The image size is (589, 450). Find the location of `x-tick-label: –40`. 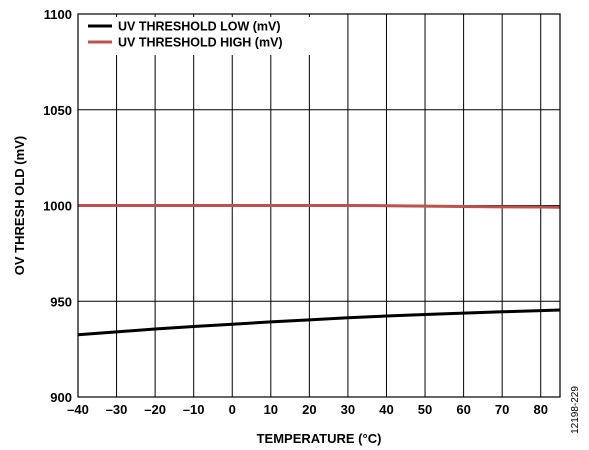

x-tick-label: –40 is located at coordinates (78, 409).